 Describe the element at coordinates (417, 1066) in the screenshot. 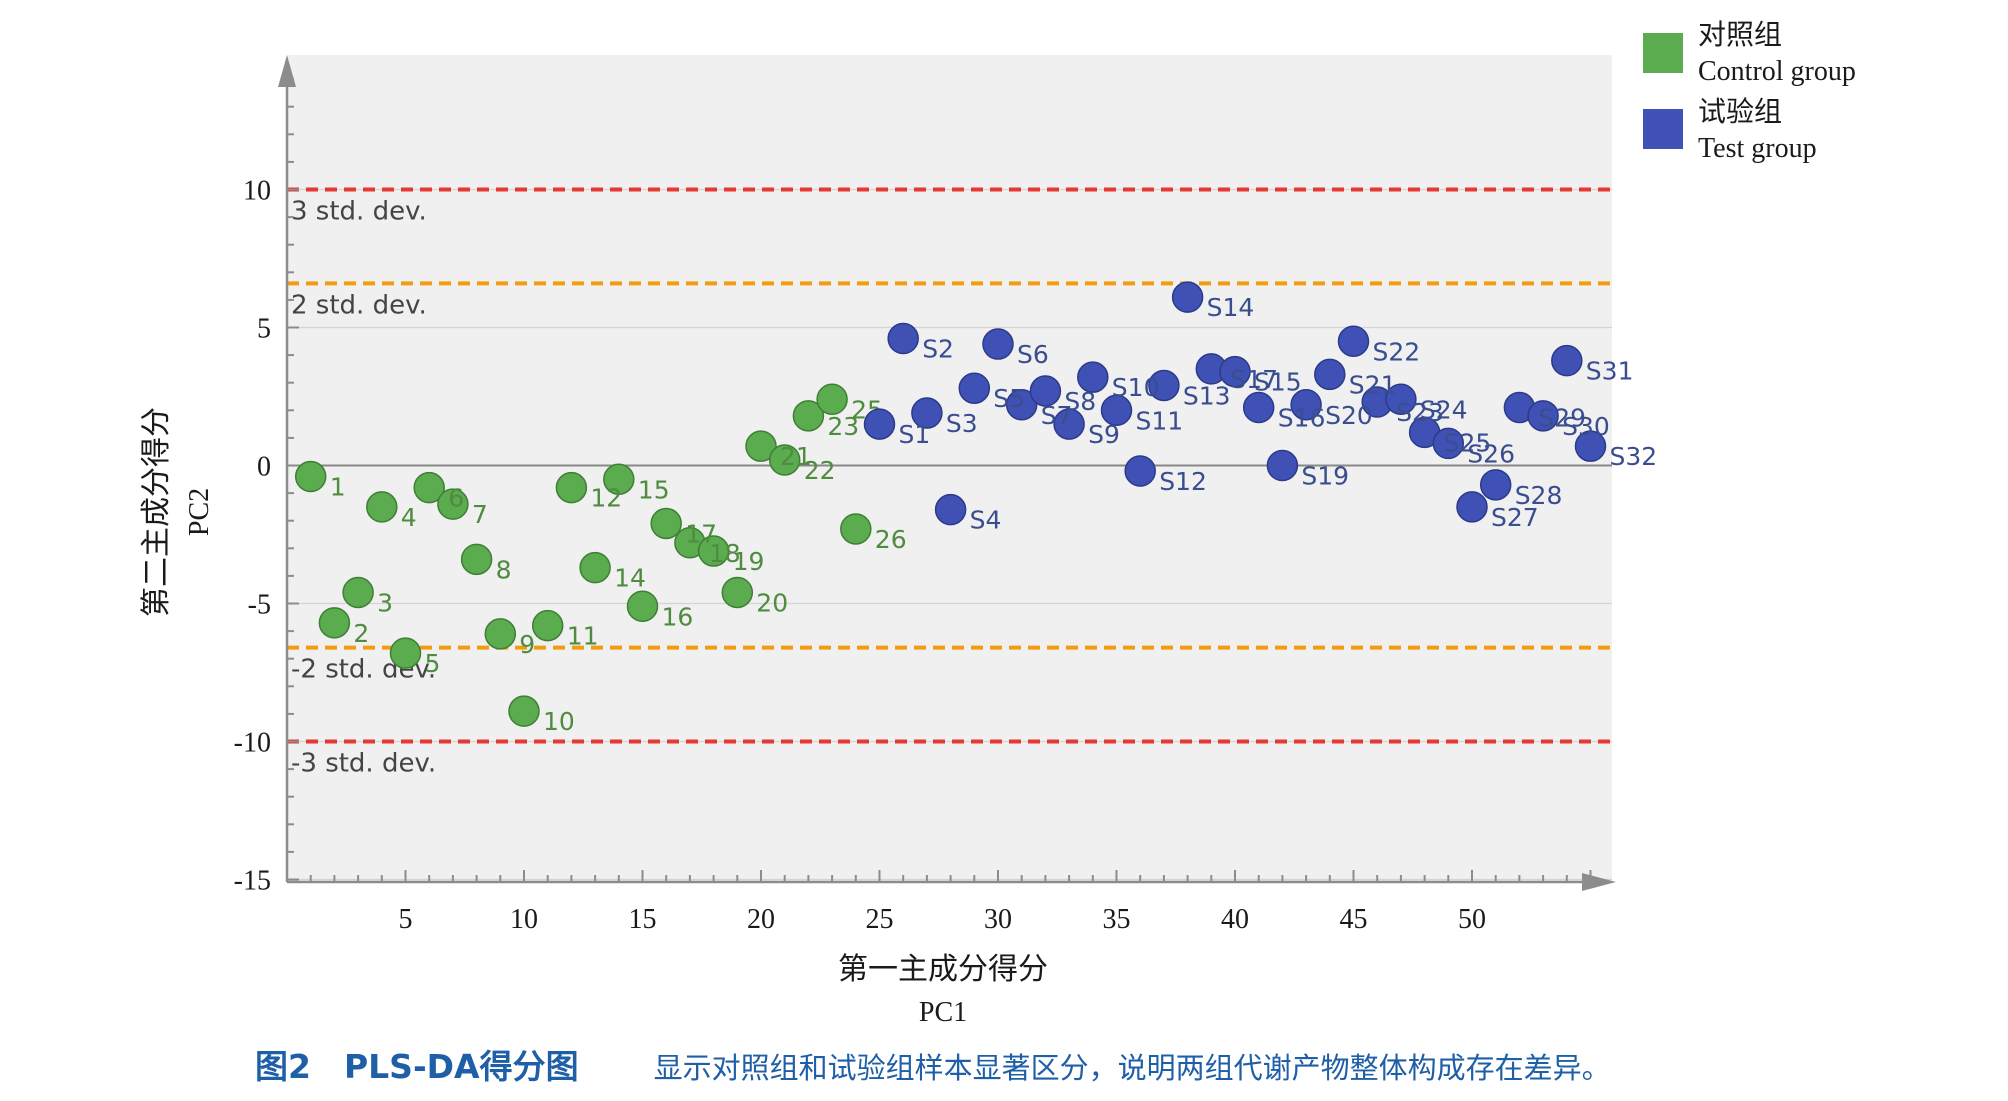

I see `caption-title: 图2 PLS-DA得分图` at that location.